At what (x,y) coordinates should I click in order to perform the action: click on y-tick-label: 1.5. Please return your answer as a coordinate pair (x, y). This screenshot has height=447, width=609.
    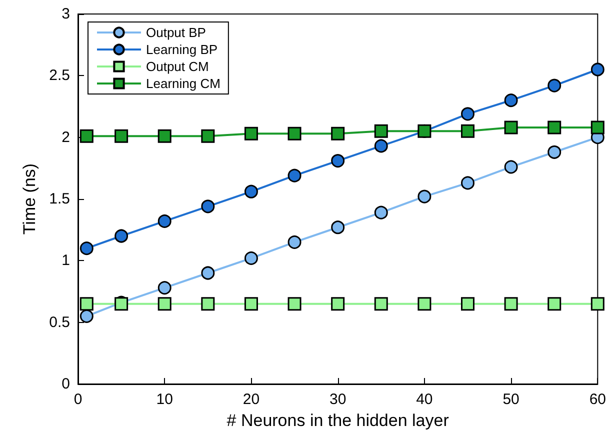
    Looking at the image, I should click on (59, 199).